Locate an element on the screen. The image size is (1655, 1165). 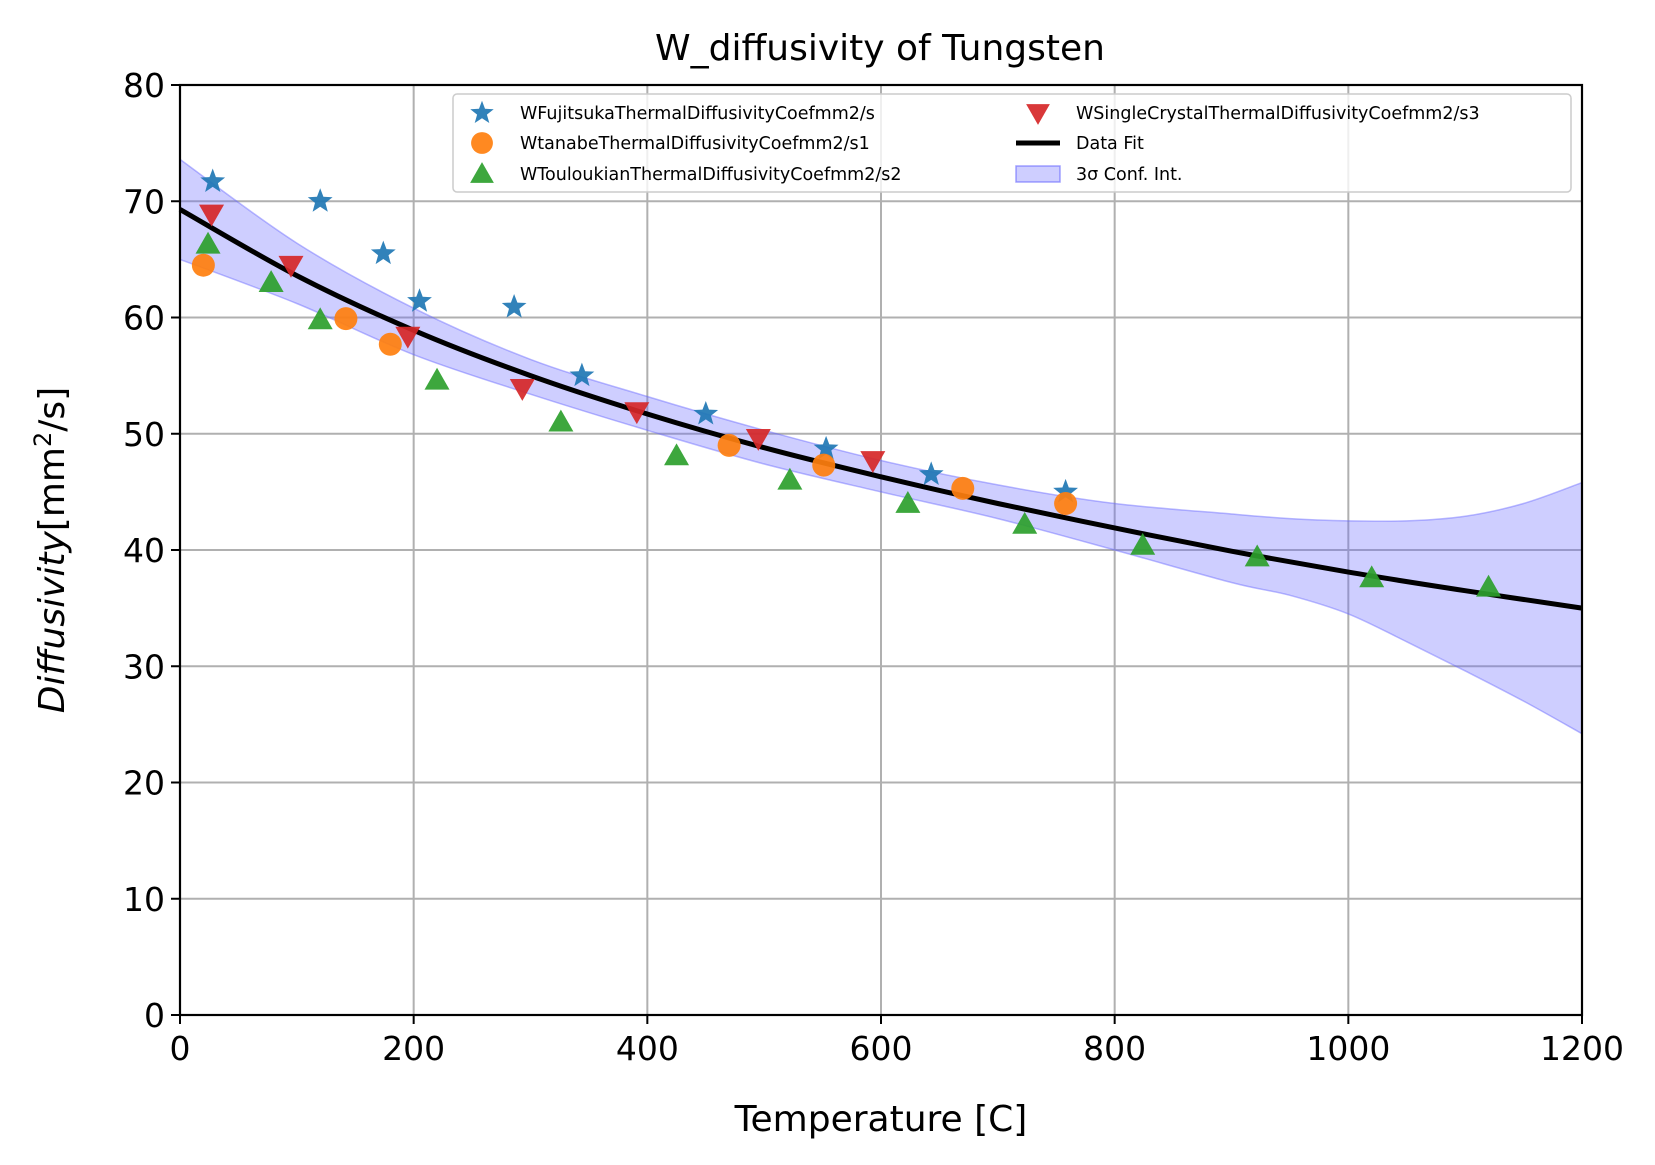
x-tick-label-0: 0 is located at coordinates (180, 1048).